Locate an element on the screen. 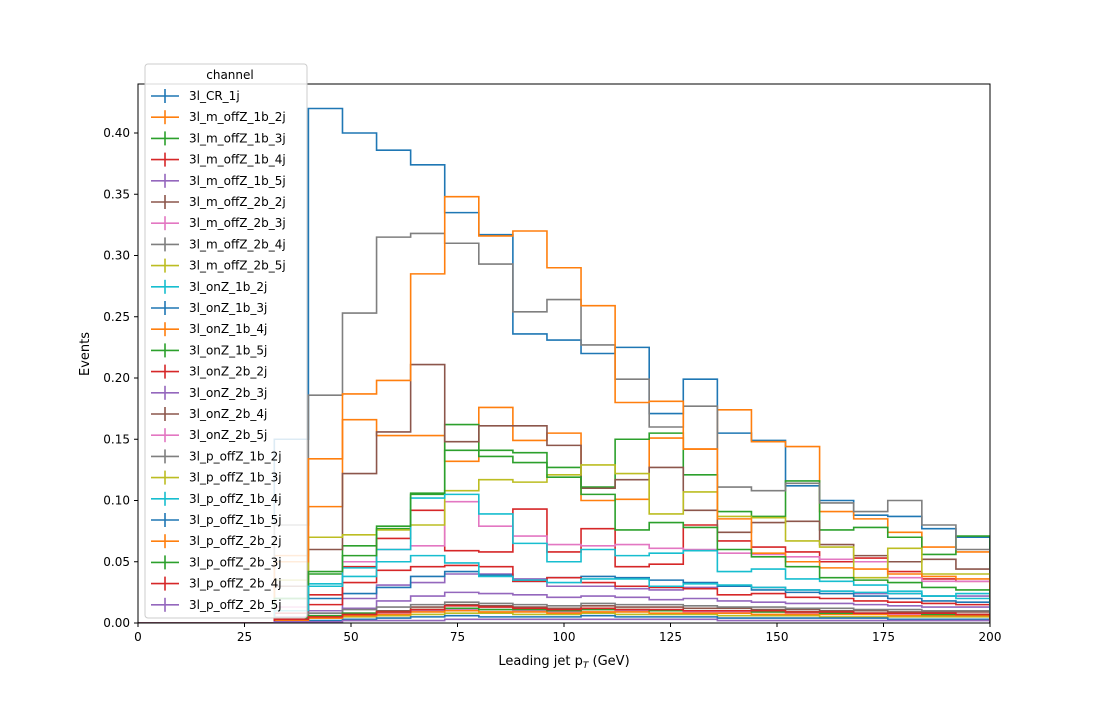 The height and width of the screenshot is (704, 1100). series-3l_m_offZ_1b_4j is located at coordinates (564, 565).